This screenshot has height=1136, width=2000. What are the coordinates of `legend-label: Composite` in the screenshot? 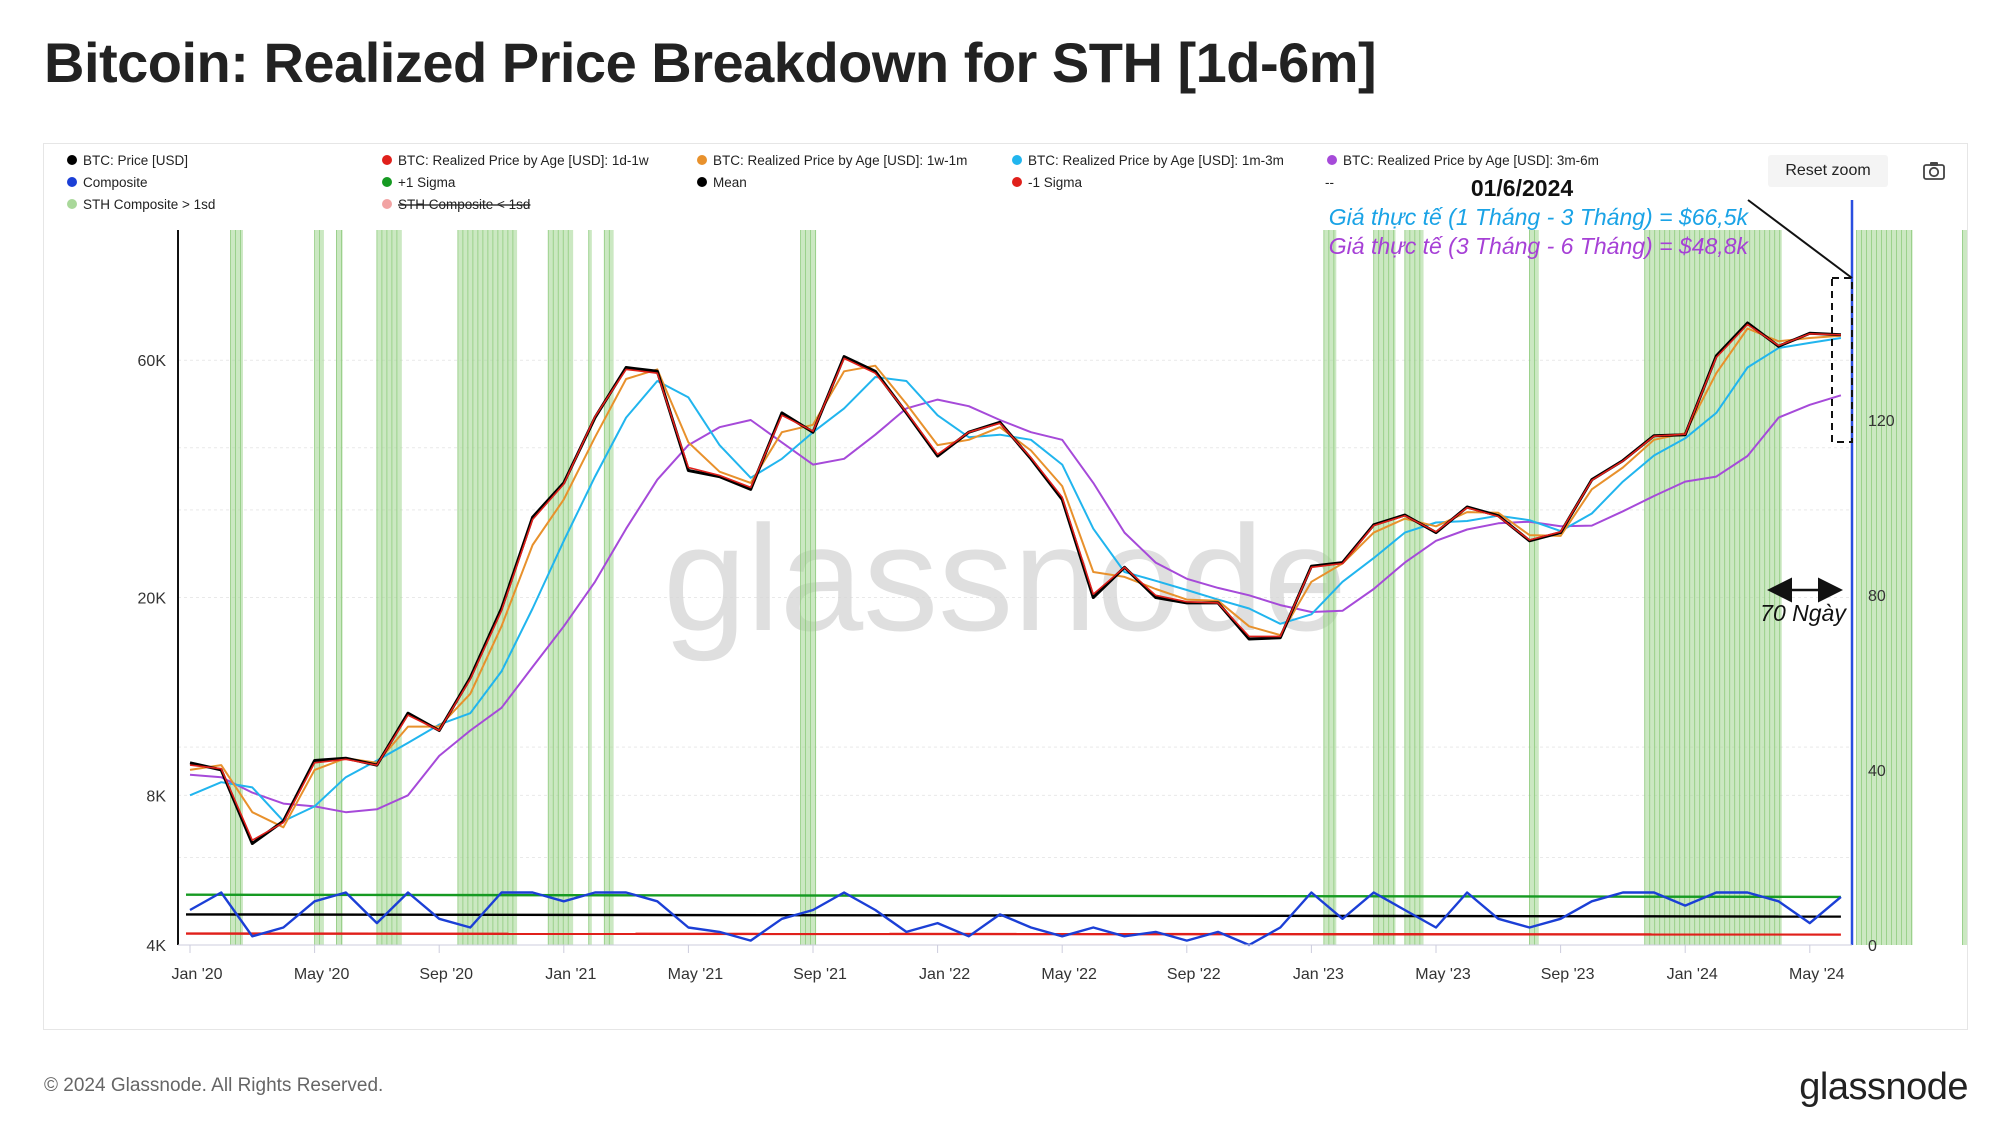 It's located at (115, 182).